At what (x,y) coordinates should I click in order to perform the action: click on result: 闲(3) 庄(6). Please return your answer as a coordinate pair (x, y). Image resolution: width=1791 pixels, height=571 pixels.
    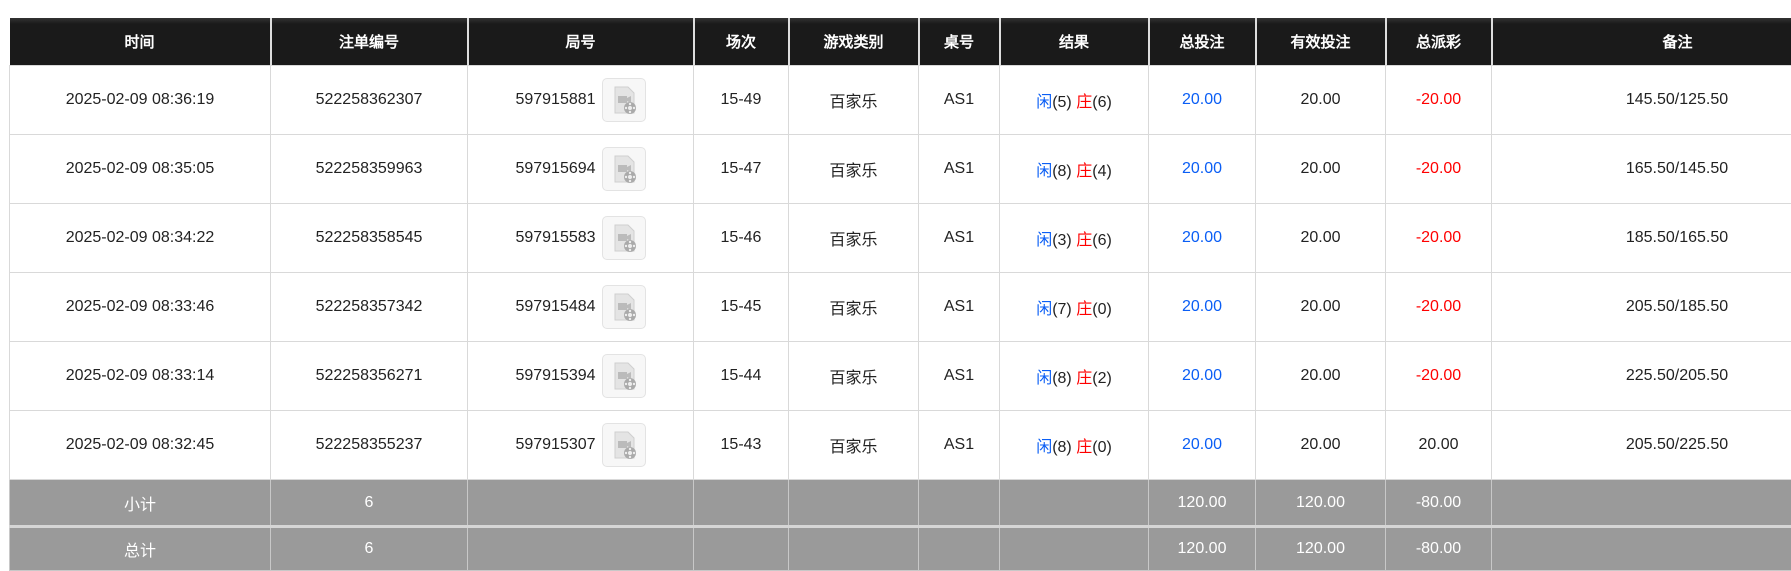
    Looking at the image, I should click on (1074, 238).